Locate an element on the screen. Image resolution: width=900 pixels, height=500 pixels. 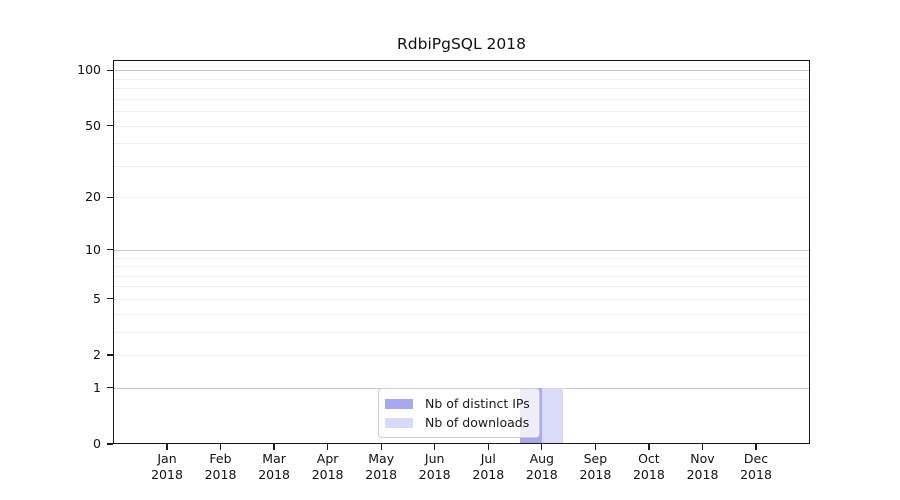
y-tick-label: 20 is located at coordinates (93, 197).